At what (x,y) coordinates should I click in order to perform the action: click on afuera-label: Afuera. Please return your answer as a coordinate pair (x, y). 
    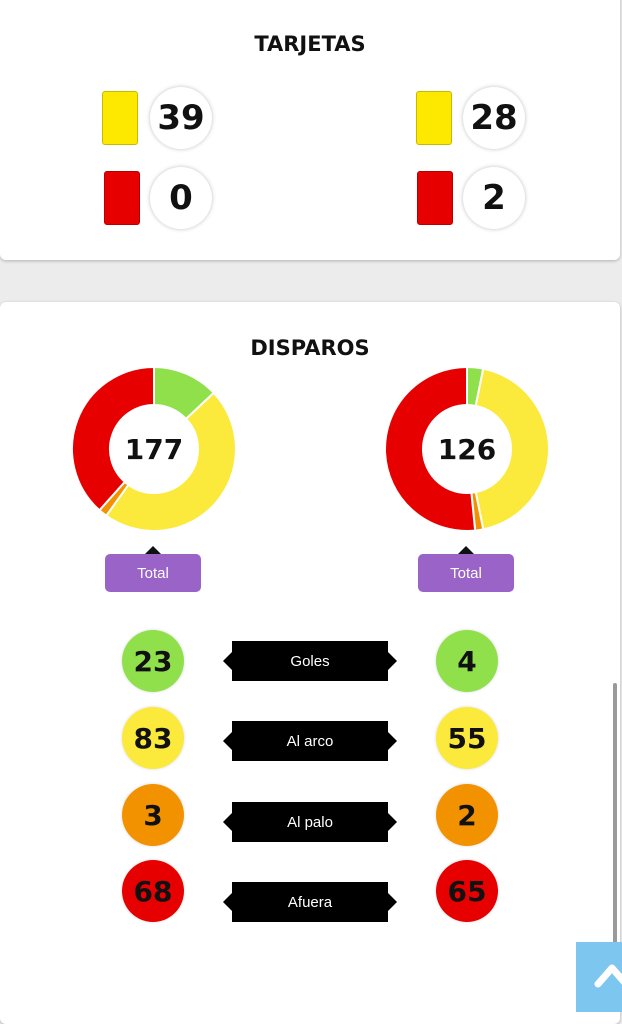
    Looking at the image, I should click on (310, 902).